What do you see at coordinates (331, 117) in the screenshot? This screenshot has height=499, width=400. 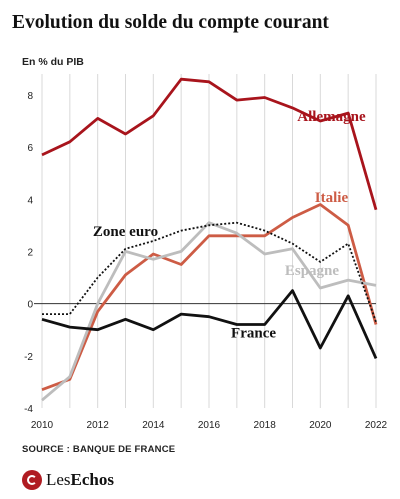 I see `series-label-allemagne: Allemagne` at bounding box center [331, 117].